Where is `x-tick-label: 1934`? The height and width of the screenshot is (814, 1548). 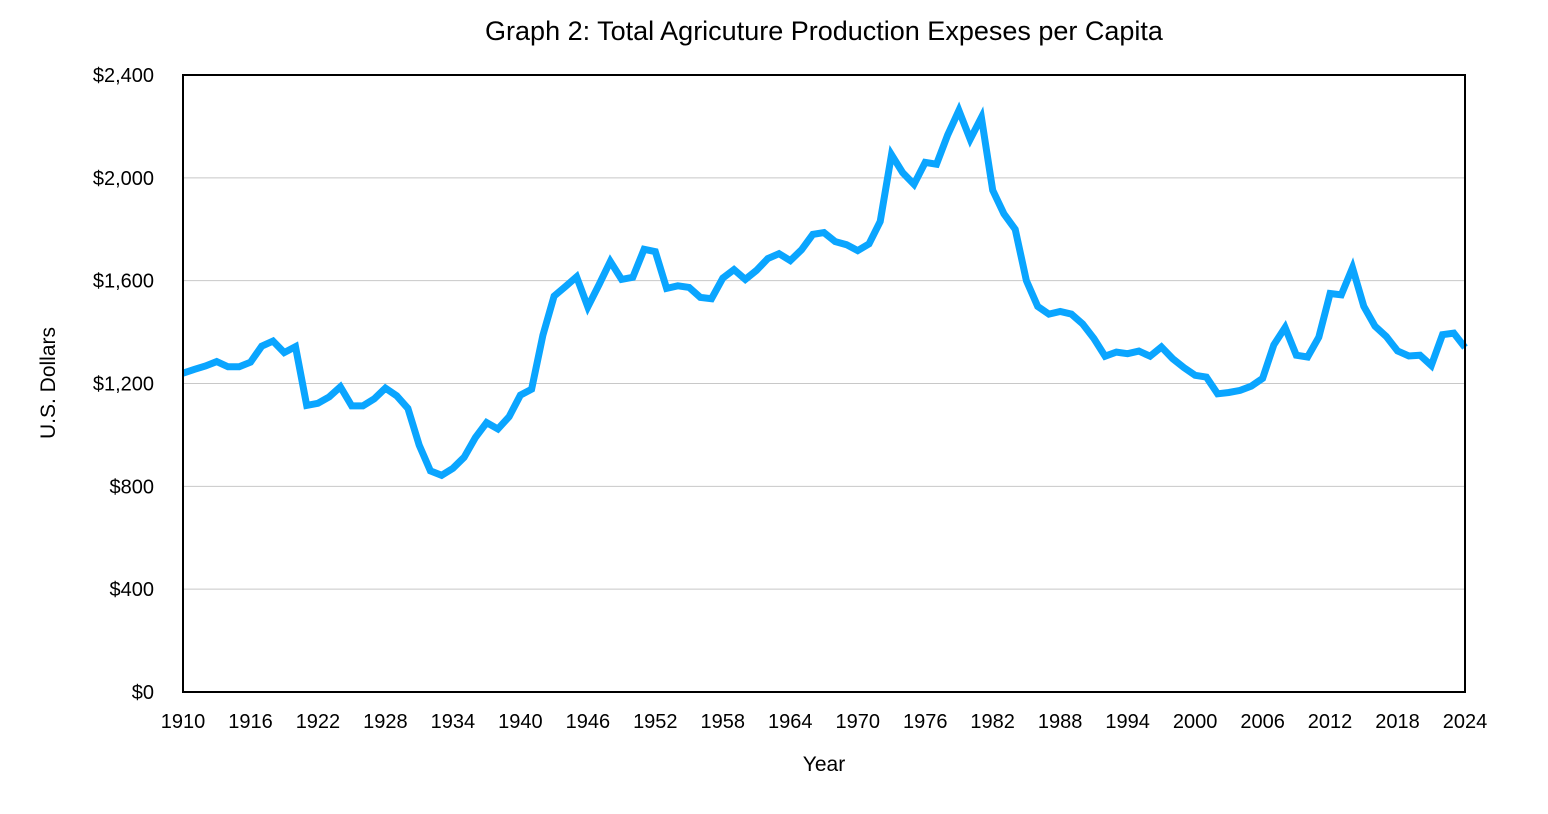
x-tick-label: 1934 is located at coordinates (453, 722).